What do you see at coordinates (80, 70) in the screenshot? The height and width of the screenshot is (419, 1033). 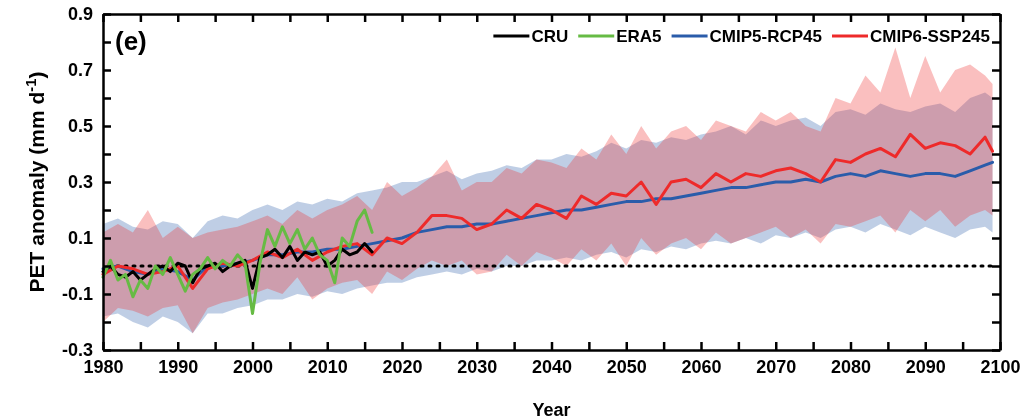 I see `y-tick-label: 0.7` at bounding box center [80, 70].